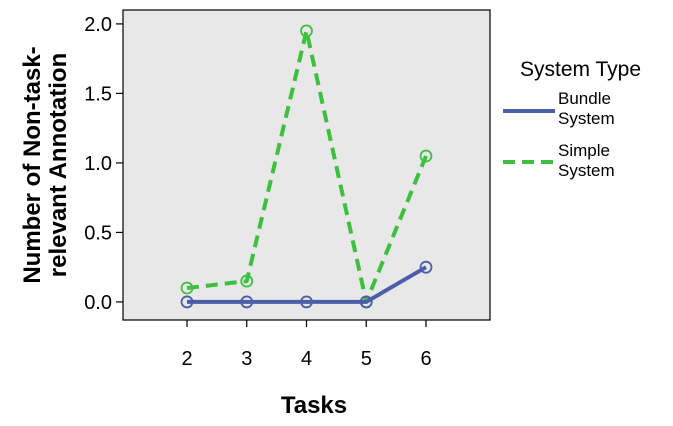 The image size is (673, 426). Describe the element at coordinates (586, 170) in the screenshot. I see `legend-label-simple-line-2: System` at that location.